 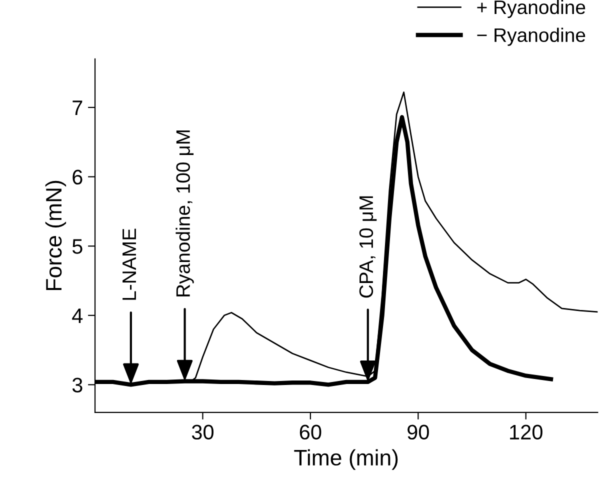 I want to click on legend-label: − Ryanodine, so click(x=531, y=37).